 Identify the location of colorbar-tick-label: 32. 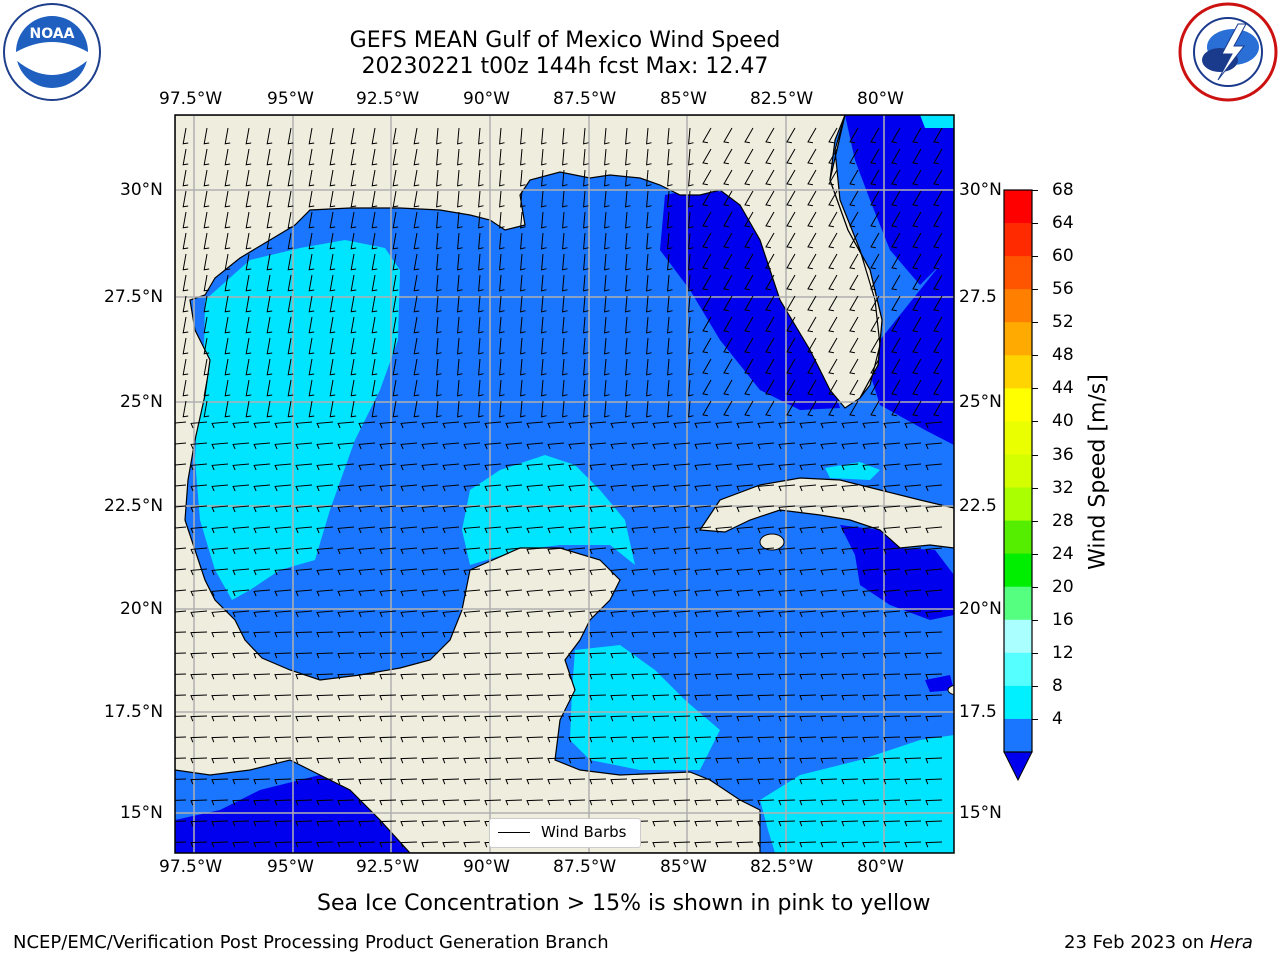
(1063, 487).